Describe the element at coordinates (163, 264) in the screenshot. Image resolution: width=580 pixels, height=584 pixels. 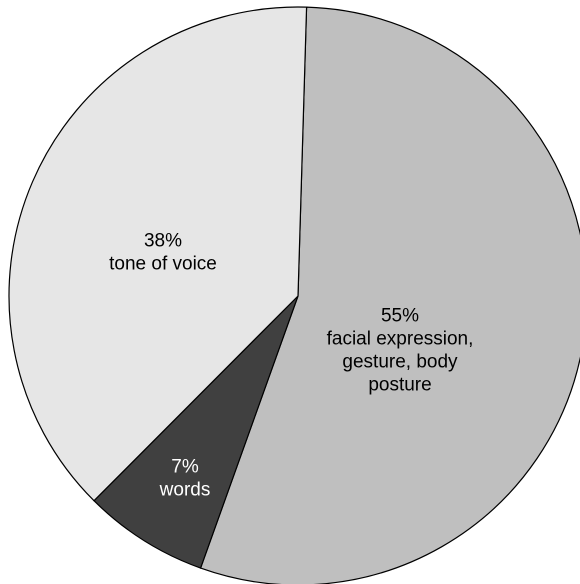
I see `slice-category-label: tone of voice` at that location.